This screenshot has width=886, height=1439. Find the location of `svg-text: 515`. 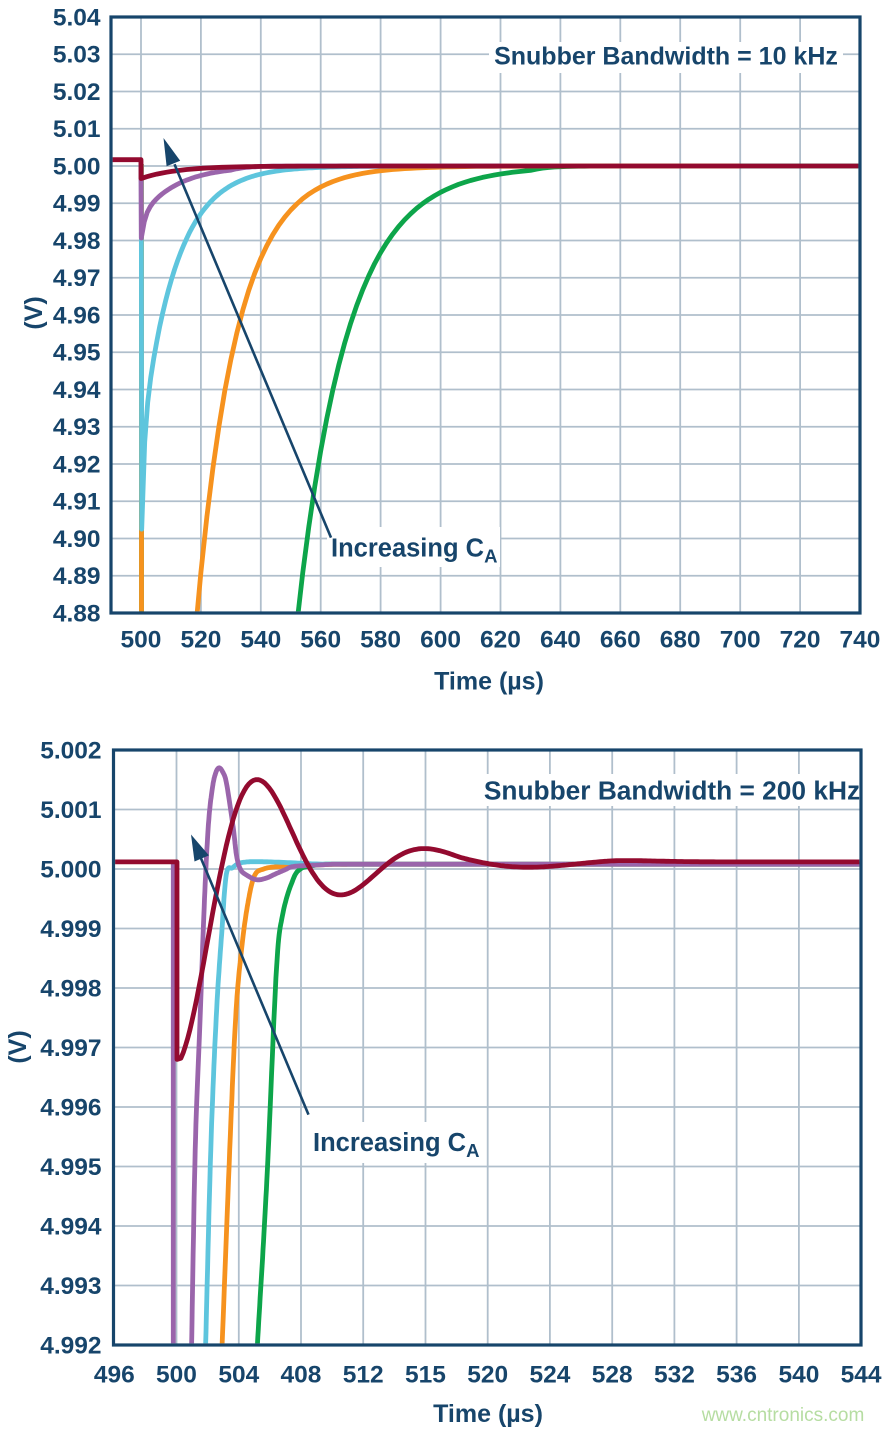

svg-text: 515 is located at coordinates (425, 1375).